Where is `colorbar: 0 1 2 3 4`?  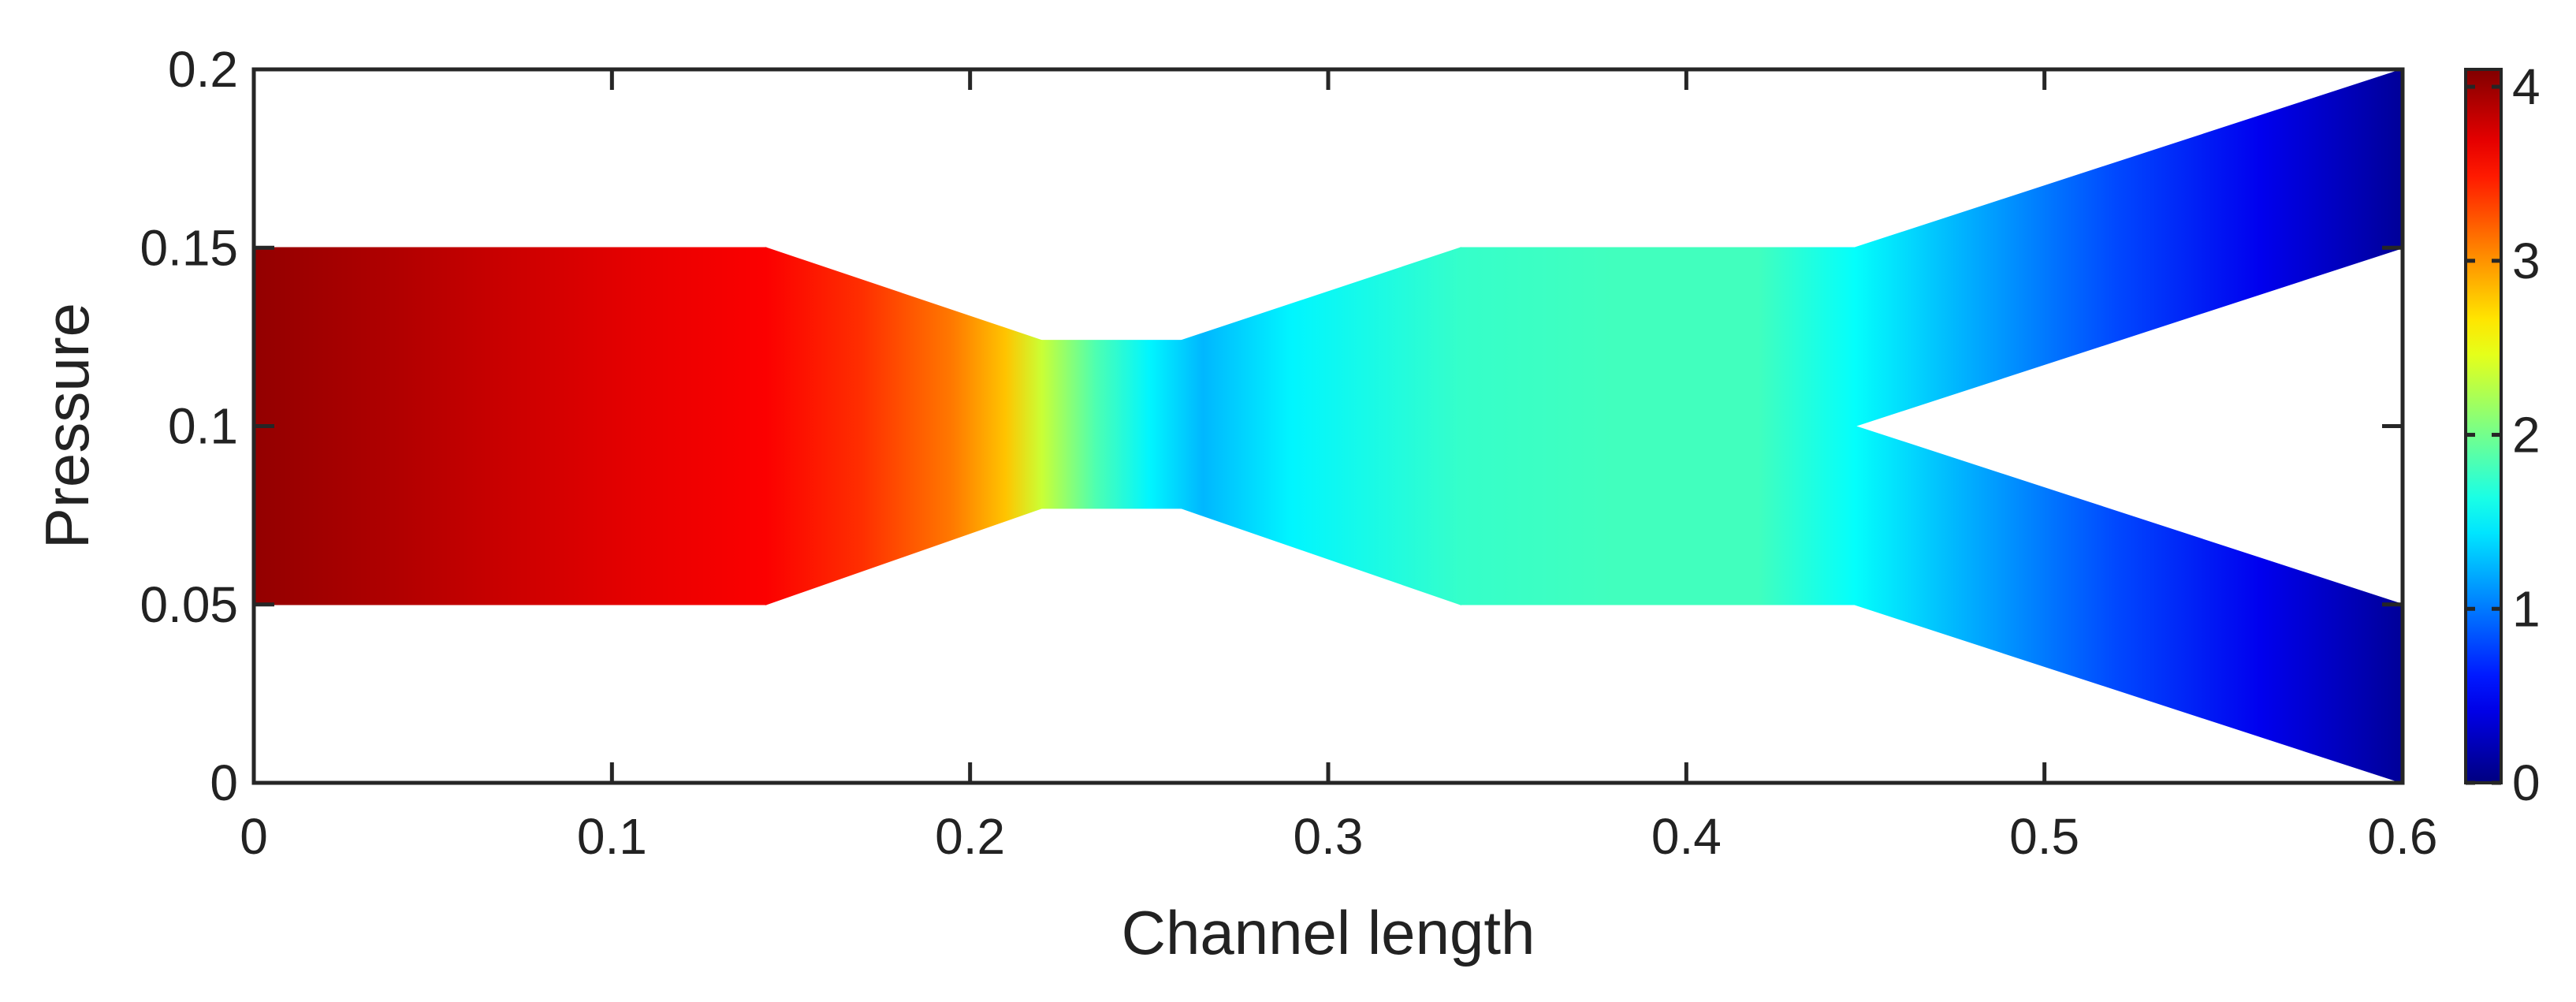 colorbar: 0 1 2 3 4 is located at coordinates (2502, 435).